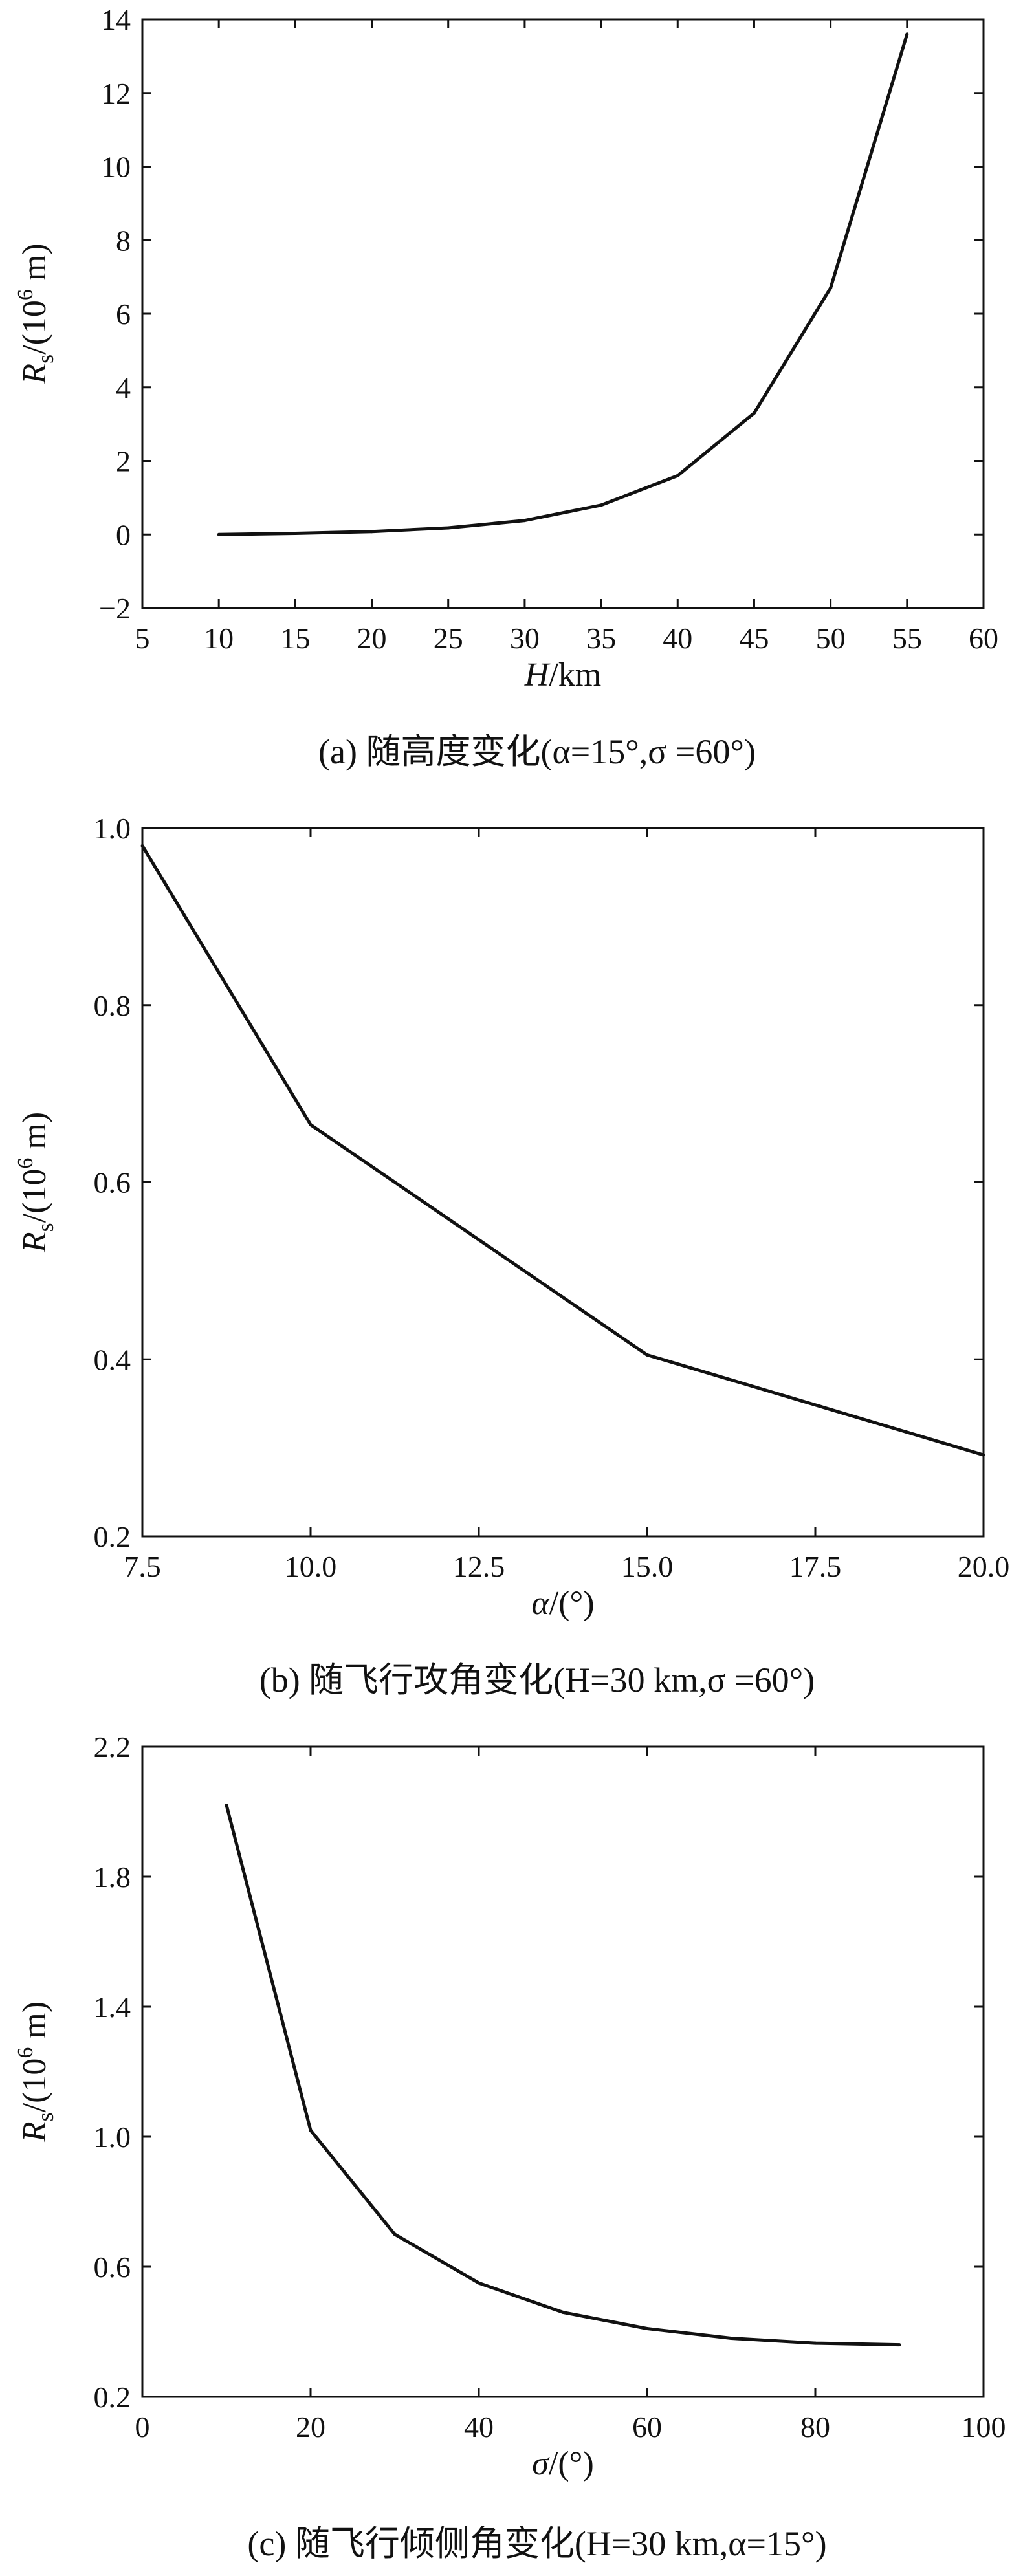  I want to click on y-tick-label: 12, so click(116, 93).